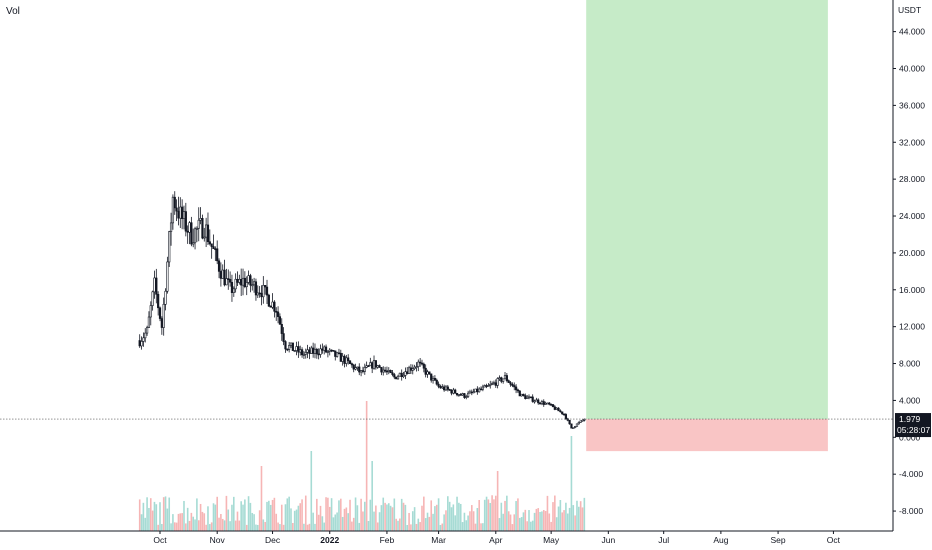 The height and width of the screenshot is (550, 932). What do you see at coordinates (912, 105) in the screenshot?
I see `price-tick-label: 36.000` at bounding box center [912, 105].